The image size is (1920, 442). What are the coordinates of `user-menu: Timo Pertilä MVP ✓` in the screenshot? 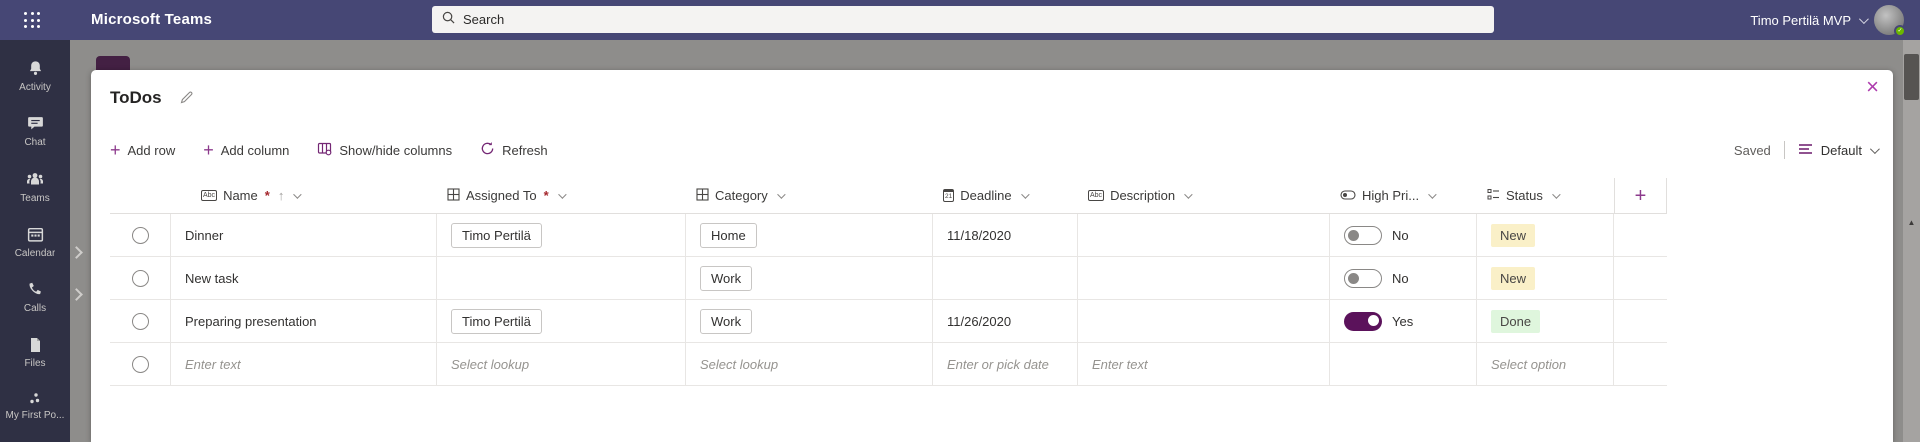 It's located at (1828, 20).